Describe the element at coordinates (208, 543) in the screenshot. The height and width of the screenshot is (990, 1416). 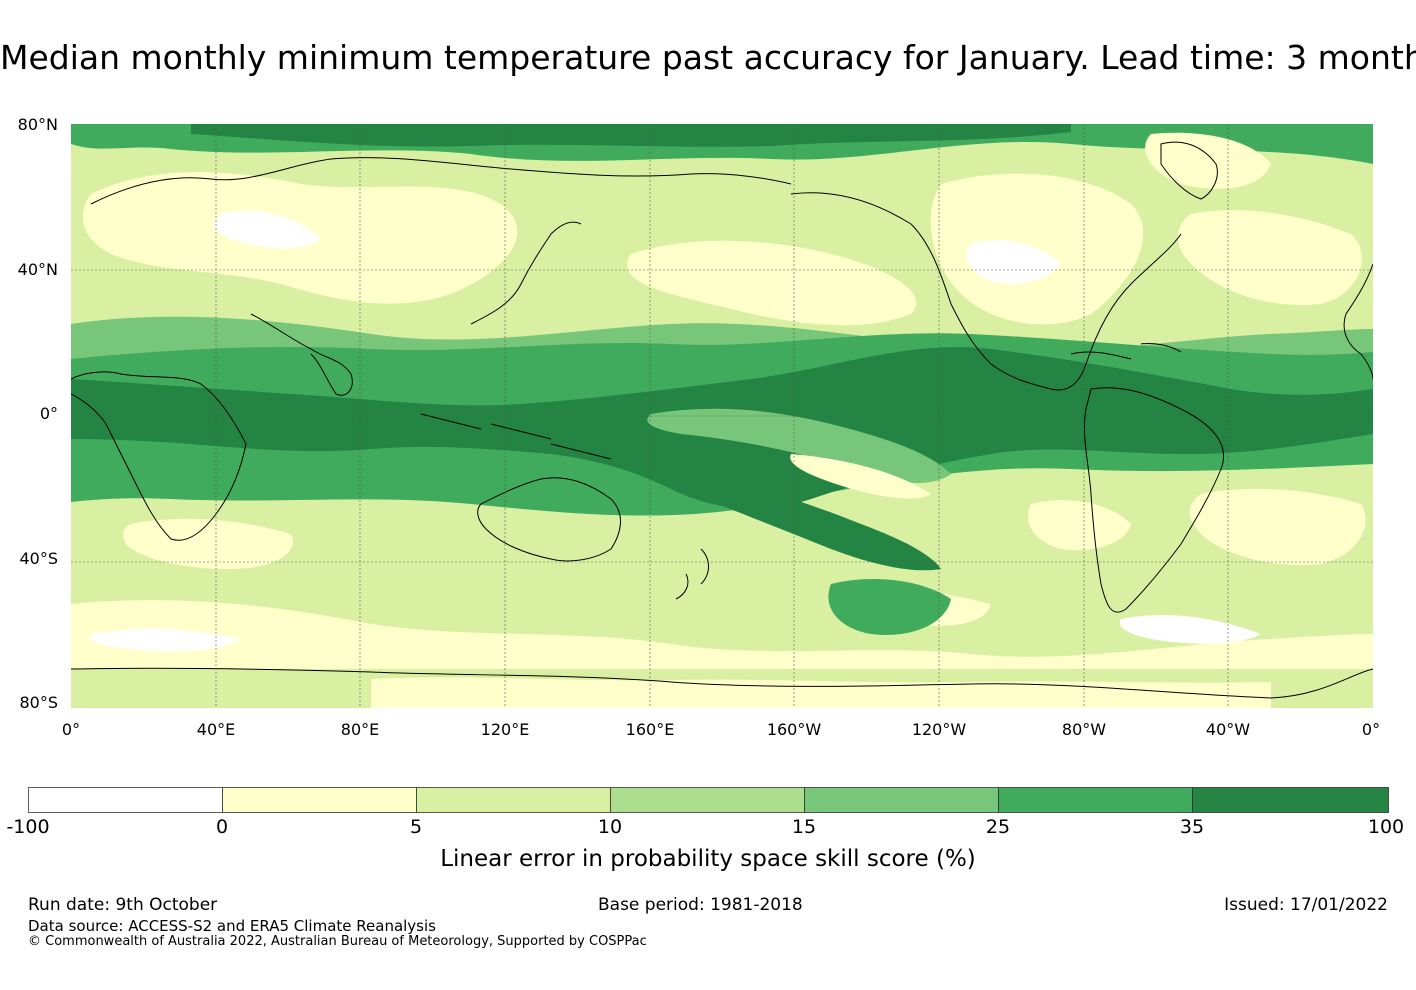
I see `south-indian-pale` at that location.